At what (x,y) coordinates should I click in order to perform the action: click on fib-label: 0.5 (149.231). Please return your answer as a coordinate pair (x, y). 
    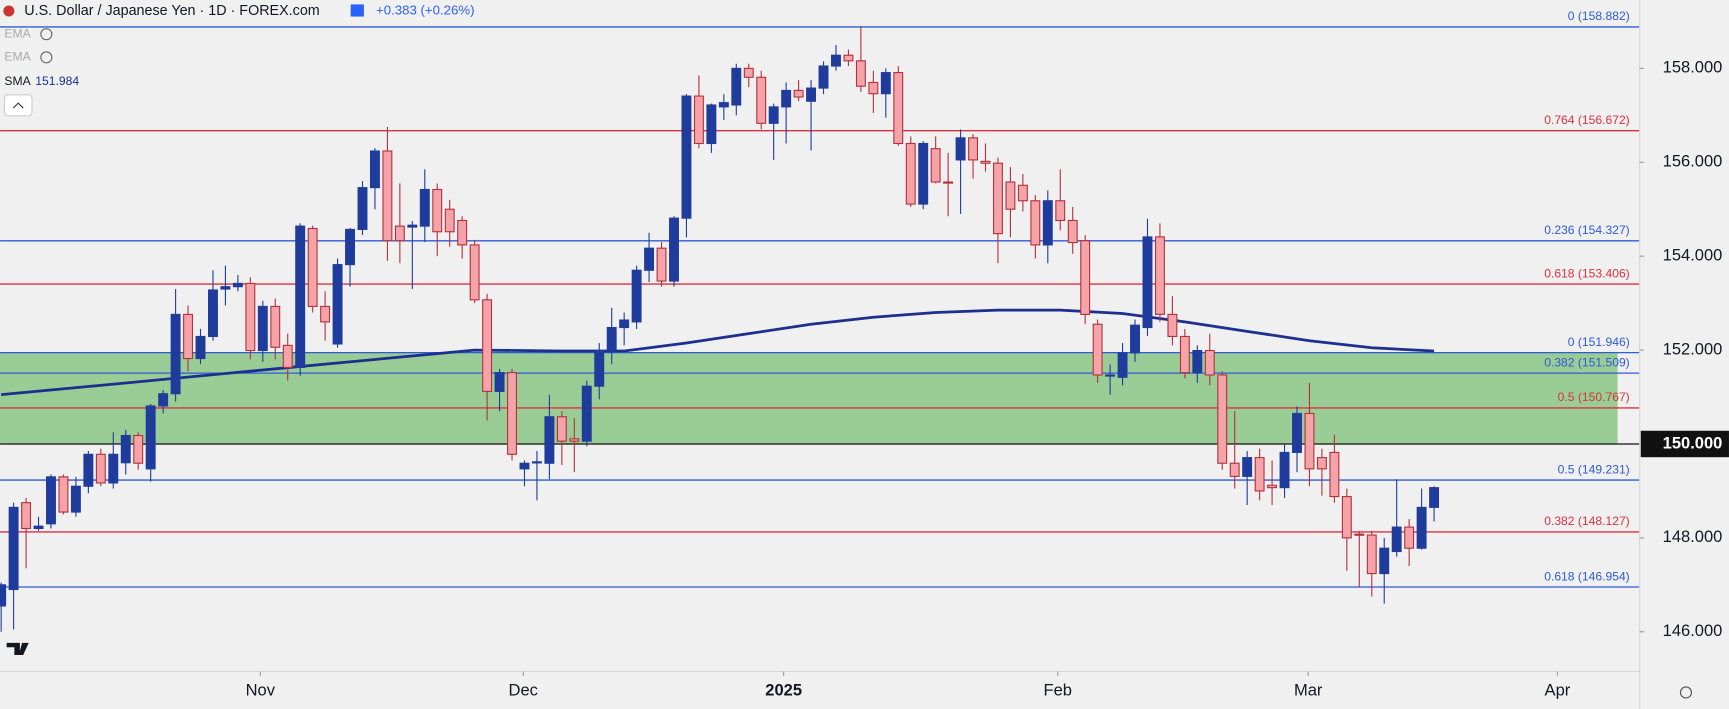
    Looking at the image, I should click on (1594, 469).